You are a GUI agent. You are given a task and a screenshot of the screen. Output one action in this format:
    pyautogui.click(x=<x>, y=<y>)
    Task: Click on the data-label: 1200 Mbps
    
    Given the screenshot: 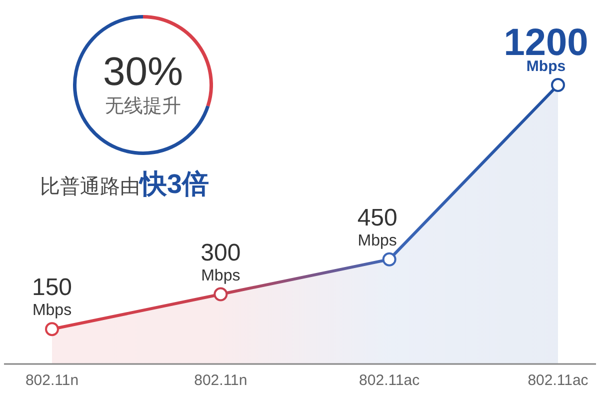 What is the action you would take?
    pyautogui.click(x=546, y=48)
    